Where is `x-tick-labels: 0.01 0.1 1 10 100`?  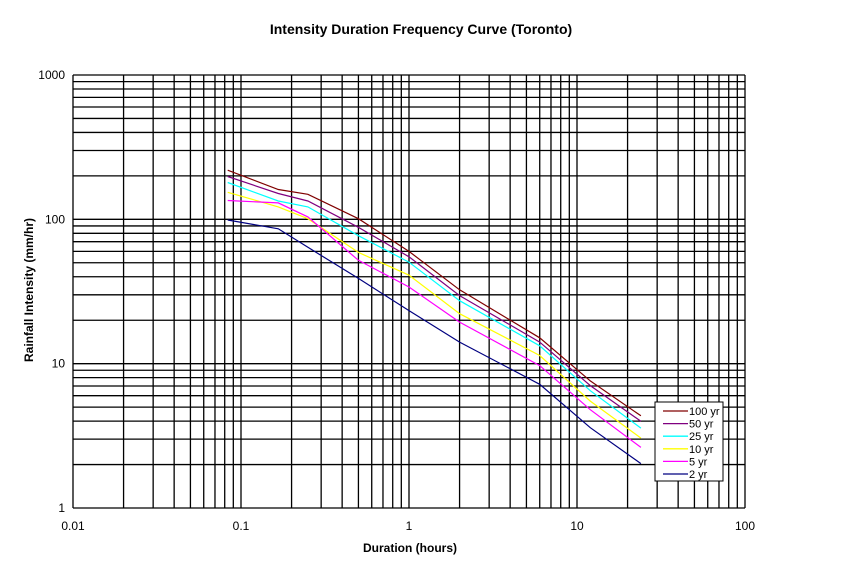
x-tick-labels: 0.01 0.1 1 10 100 is located at coordinates (408, 526).